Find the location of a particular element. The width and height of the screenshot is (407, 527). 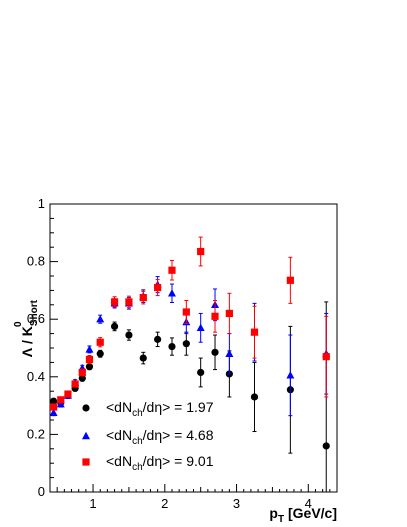

y-tick-label: 0.2 is located at coordinates (36, 433).